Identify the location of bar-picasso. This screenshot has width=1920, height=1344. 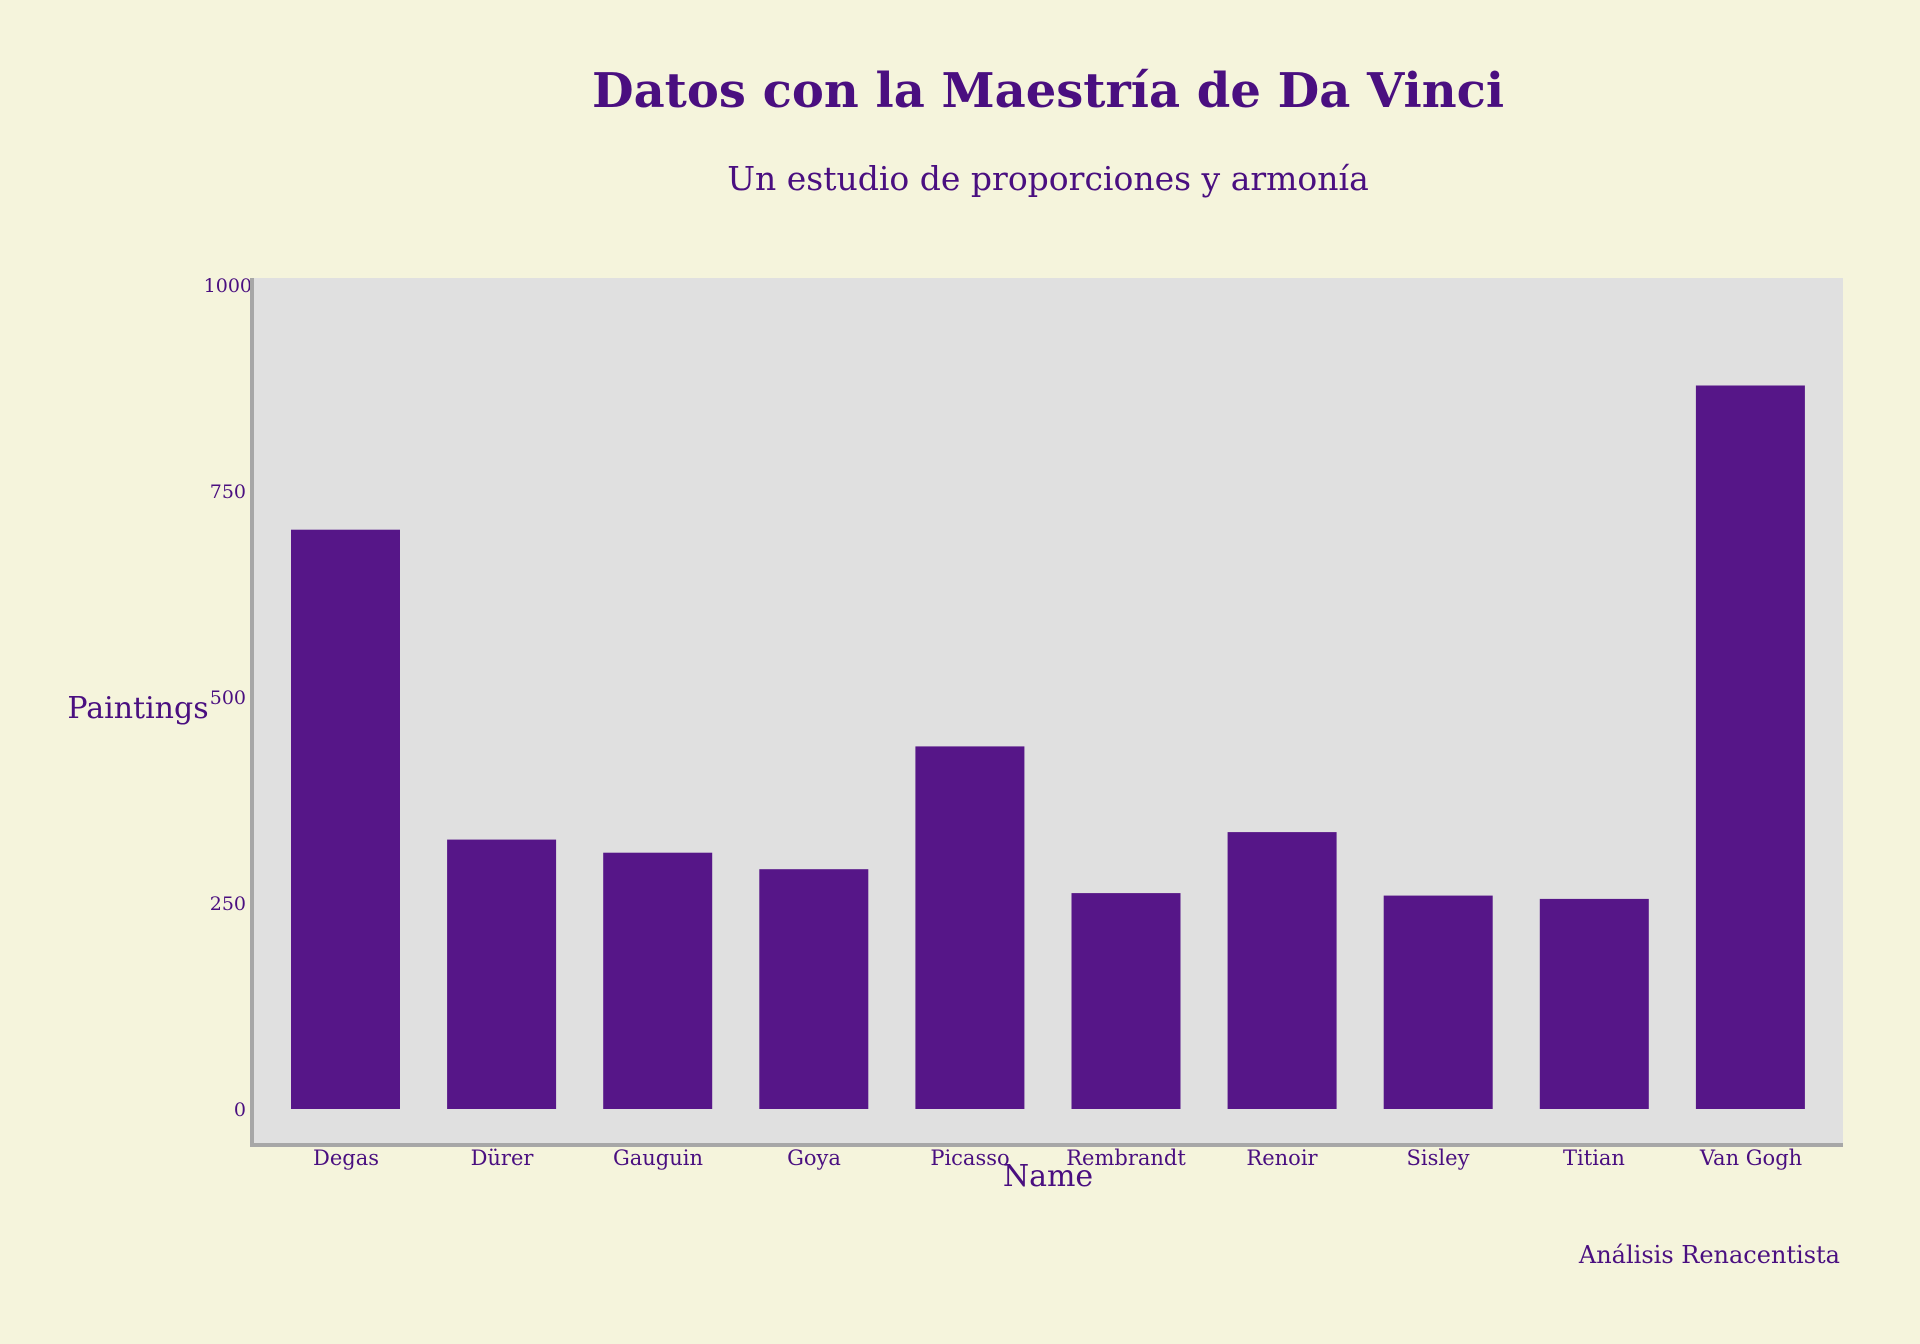
(970, 927).